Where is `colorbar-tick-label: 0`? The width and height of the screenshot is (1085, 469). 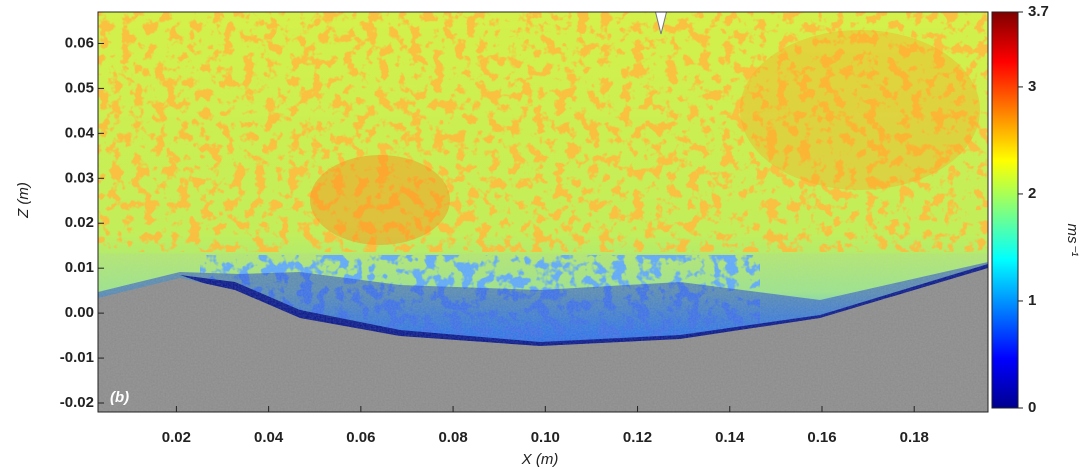
colorbar-tick-label: 0 is located at coordinates (1032, 407).